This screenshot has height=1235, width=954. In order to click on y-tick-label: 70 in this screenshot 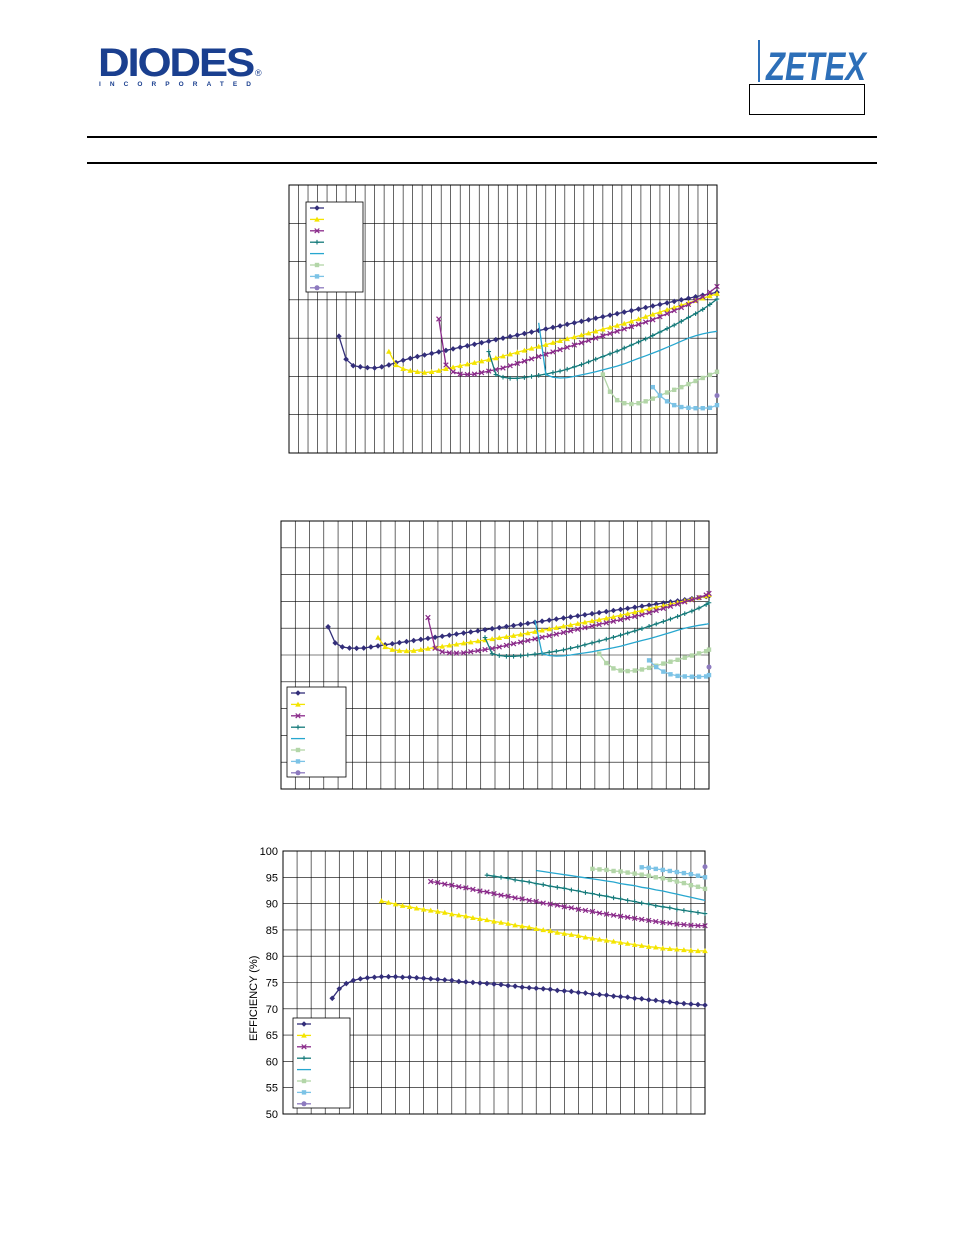, I will do `click(272, 1010)`.